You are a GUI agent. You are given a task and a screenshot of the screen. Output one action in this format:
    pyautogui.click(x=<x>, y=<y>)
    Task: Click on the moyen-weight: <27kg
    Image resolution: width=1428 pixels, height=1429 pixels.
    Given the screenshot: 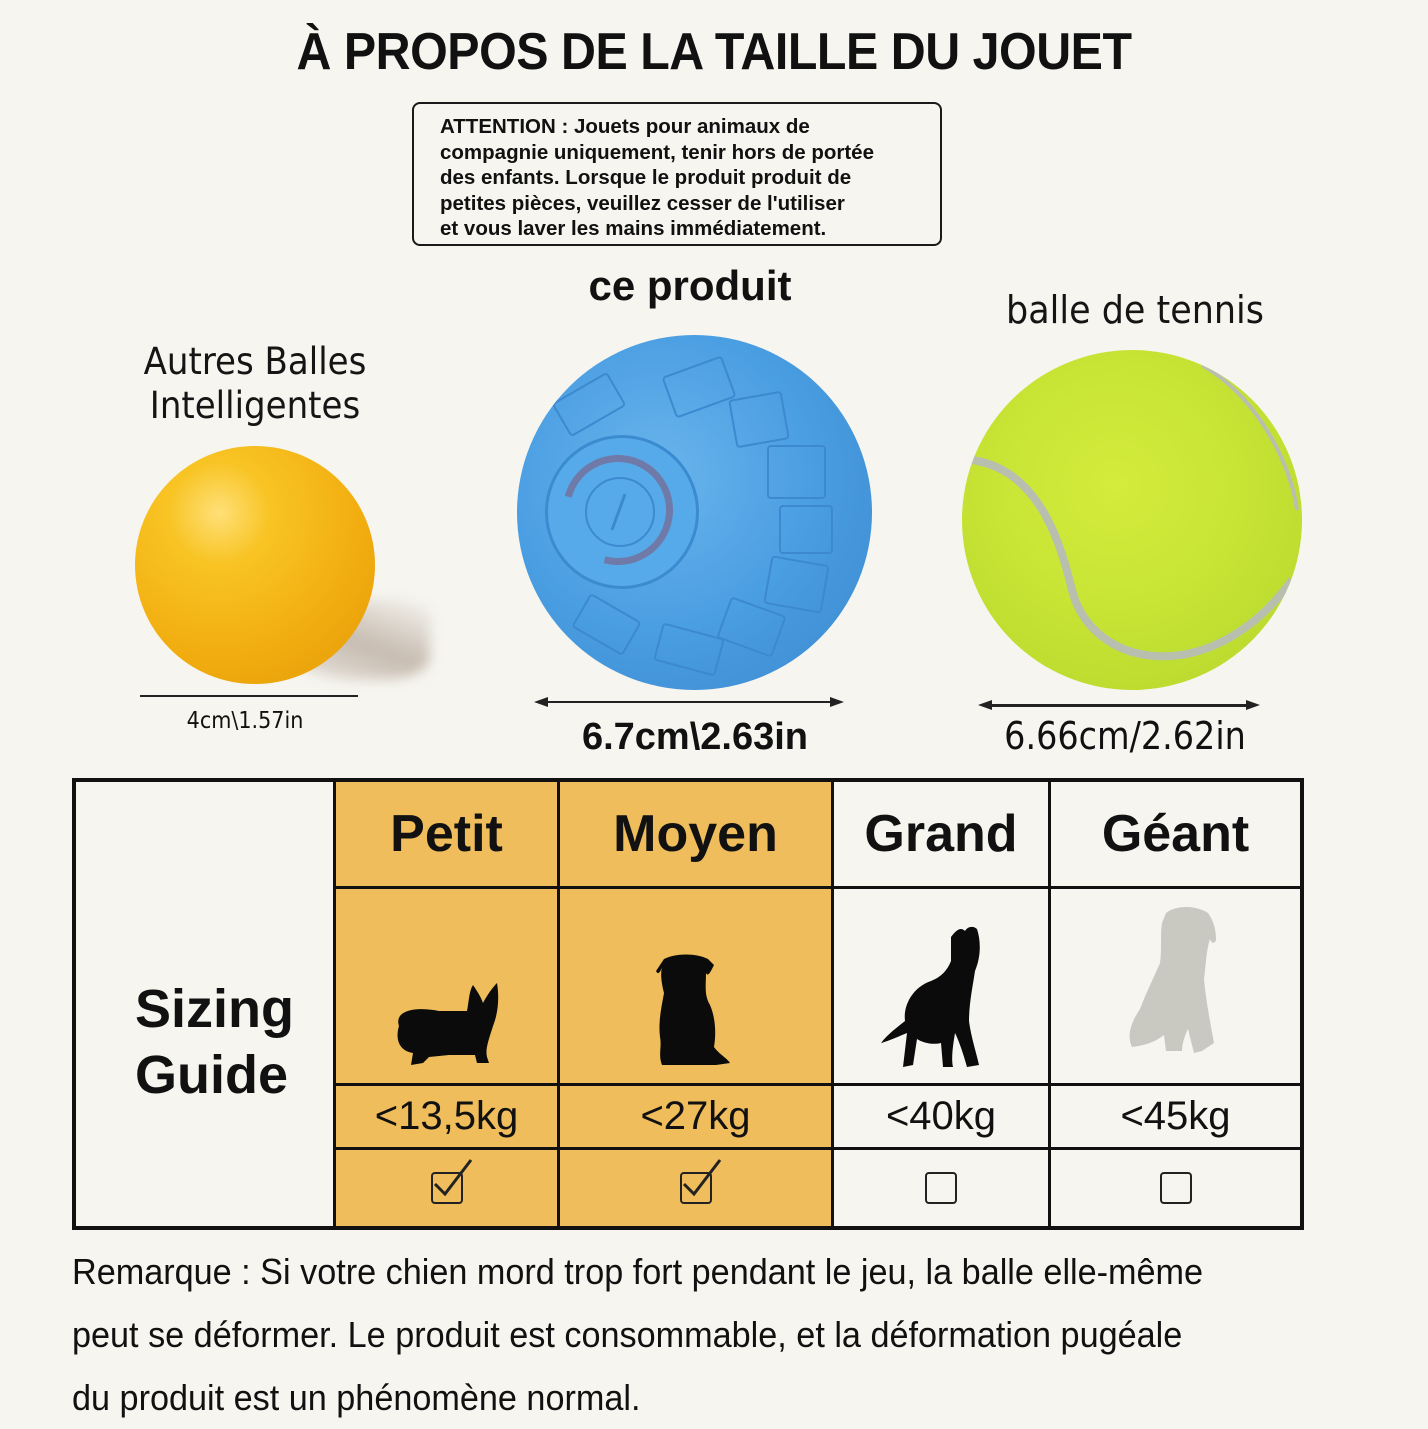 What is the action you would take?
    pyautogui.click(x=694, y=1115)
    